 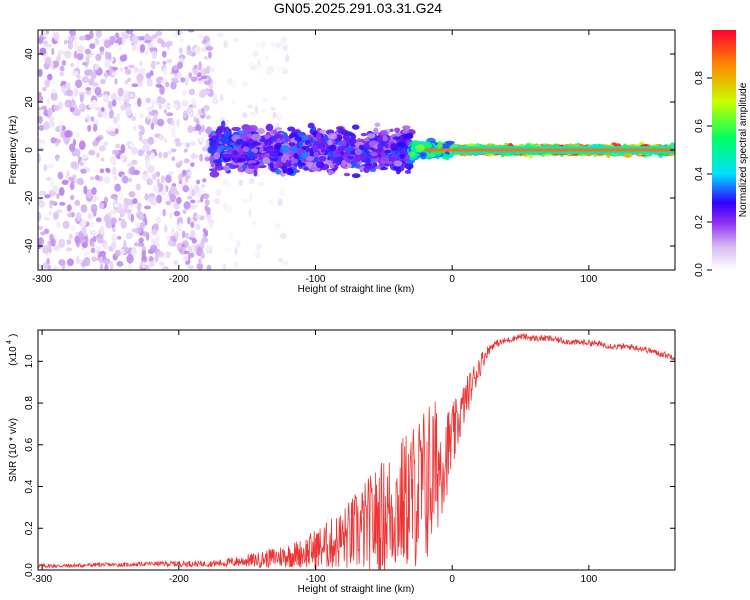 What do you see at coordinates (452, 279) in the screenshot?
I see `x-tick-label: 0` at bounding box center [452, 279].